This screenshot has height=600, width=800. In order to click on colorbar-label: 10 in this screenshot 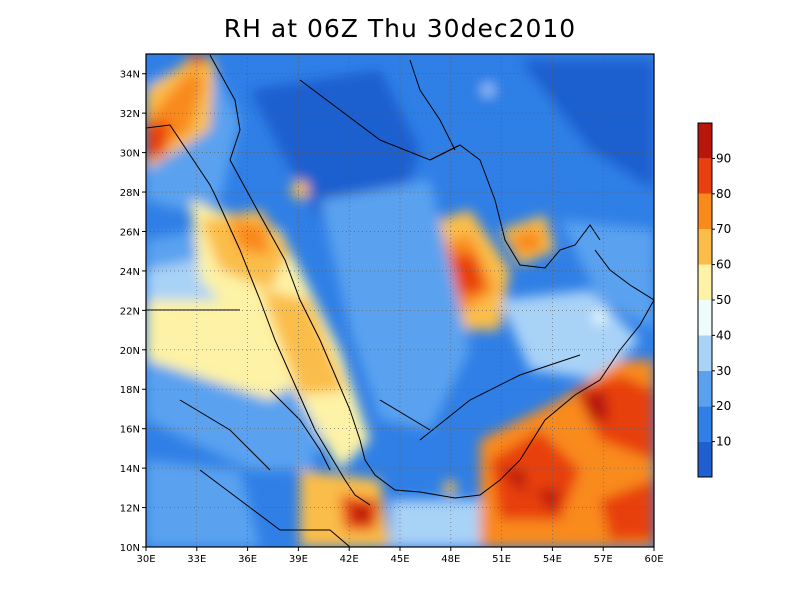, I will do `click(723, 442)`.